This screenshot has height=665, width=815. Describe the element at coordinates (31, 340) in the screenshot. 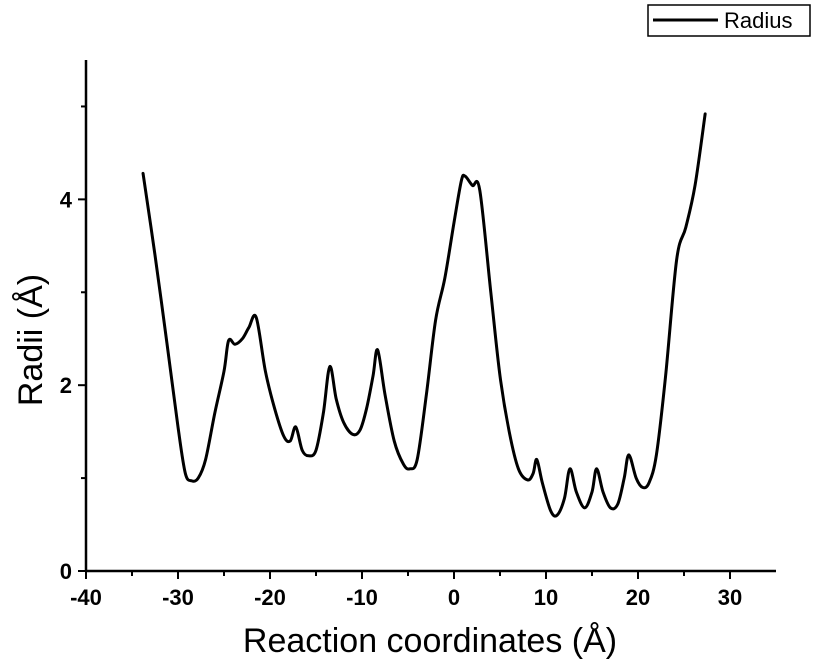

I see `y-axis-title: Radii (Å)` at that location.